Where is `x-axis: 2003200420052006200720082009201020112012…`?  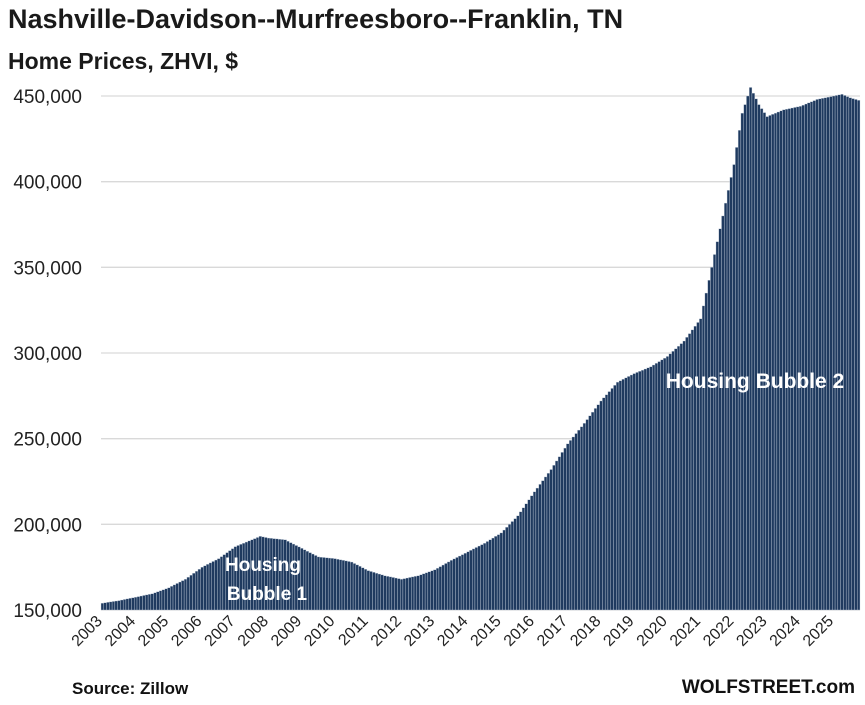 x-axis: 2003200420052006200720082009201020112012… is located at coordinates (453, 631).